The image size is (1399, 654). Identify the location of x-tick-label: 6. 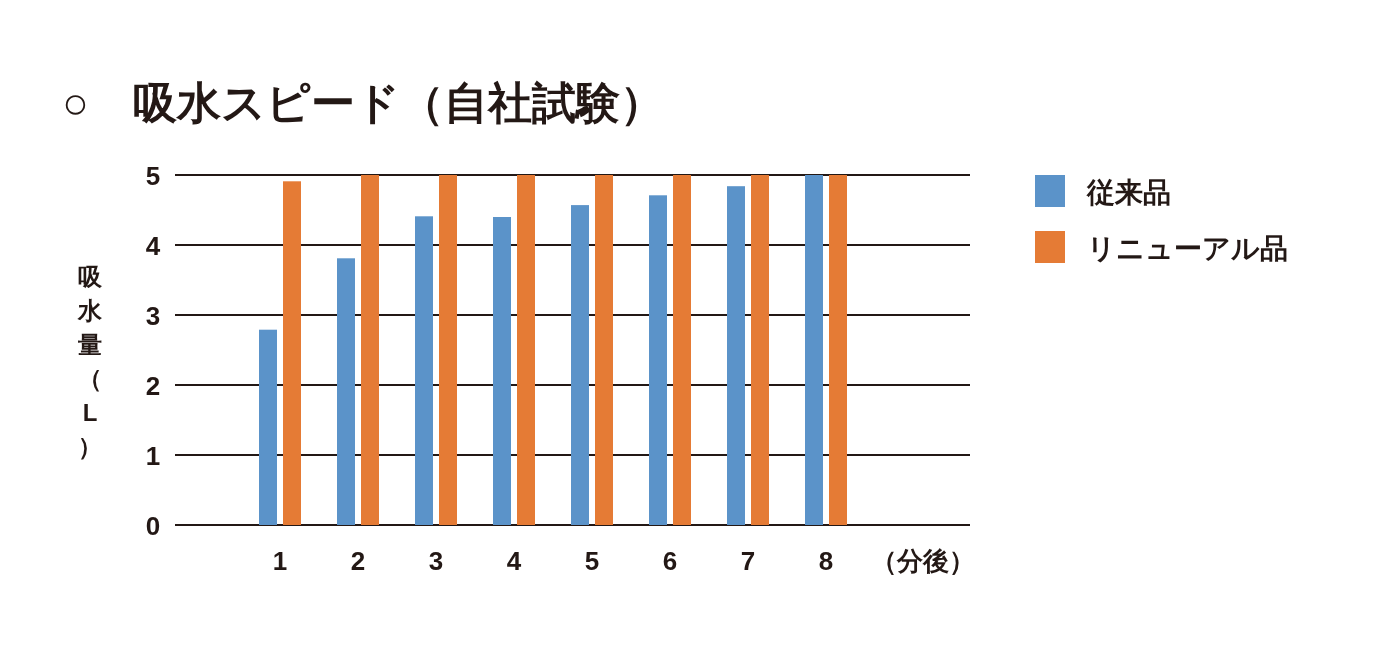
(670, 561).